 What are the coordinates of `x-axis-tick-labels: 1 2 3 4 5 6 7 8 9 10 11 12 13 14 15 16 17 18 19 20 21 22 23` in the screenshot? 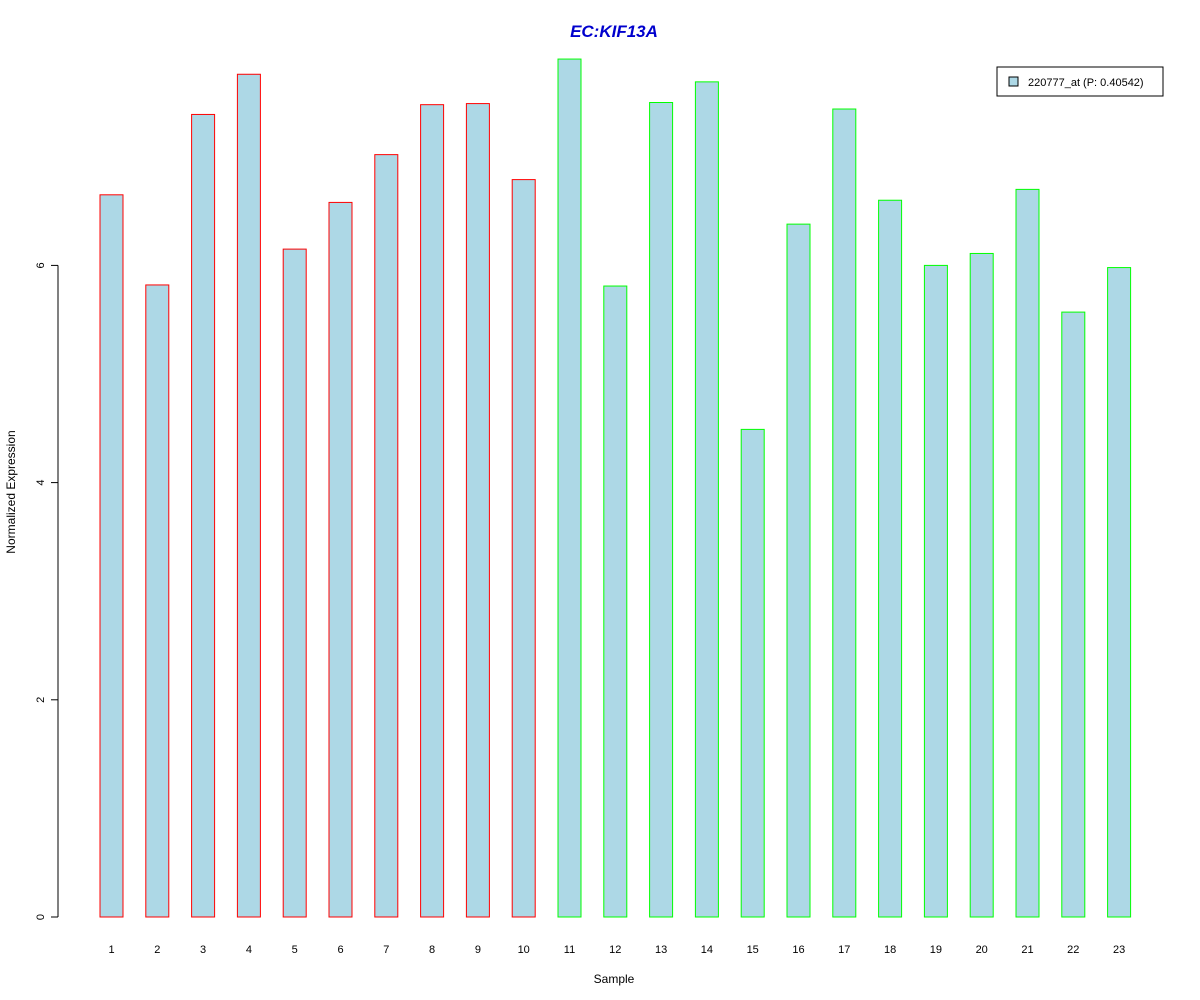 It's located at (616, 950).